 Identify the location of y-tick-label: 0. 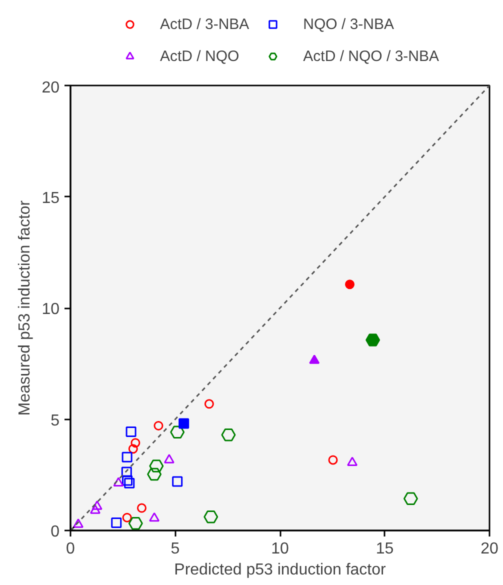
(55, 532).